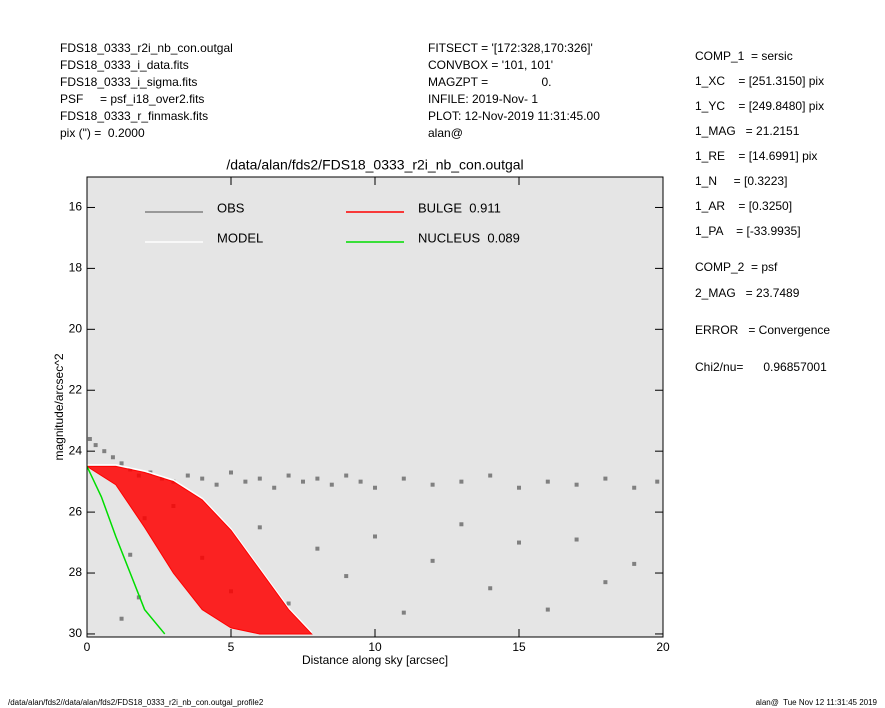 The height and width of the screenshot is (708, 885). I want to click on x-tick-label: 20, so click(663, 647).